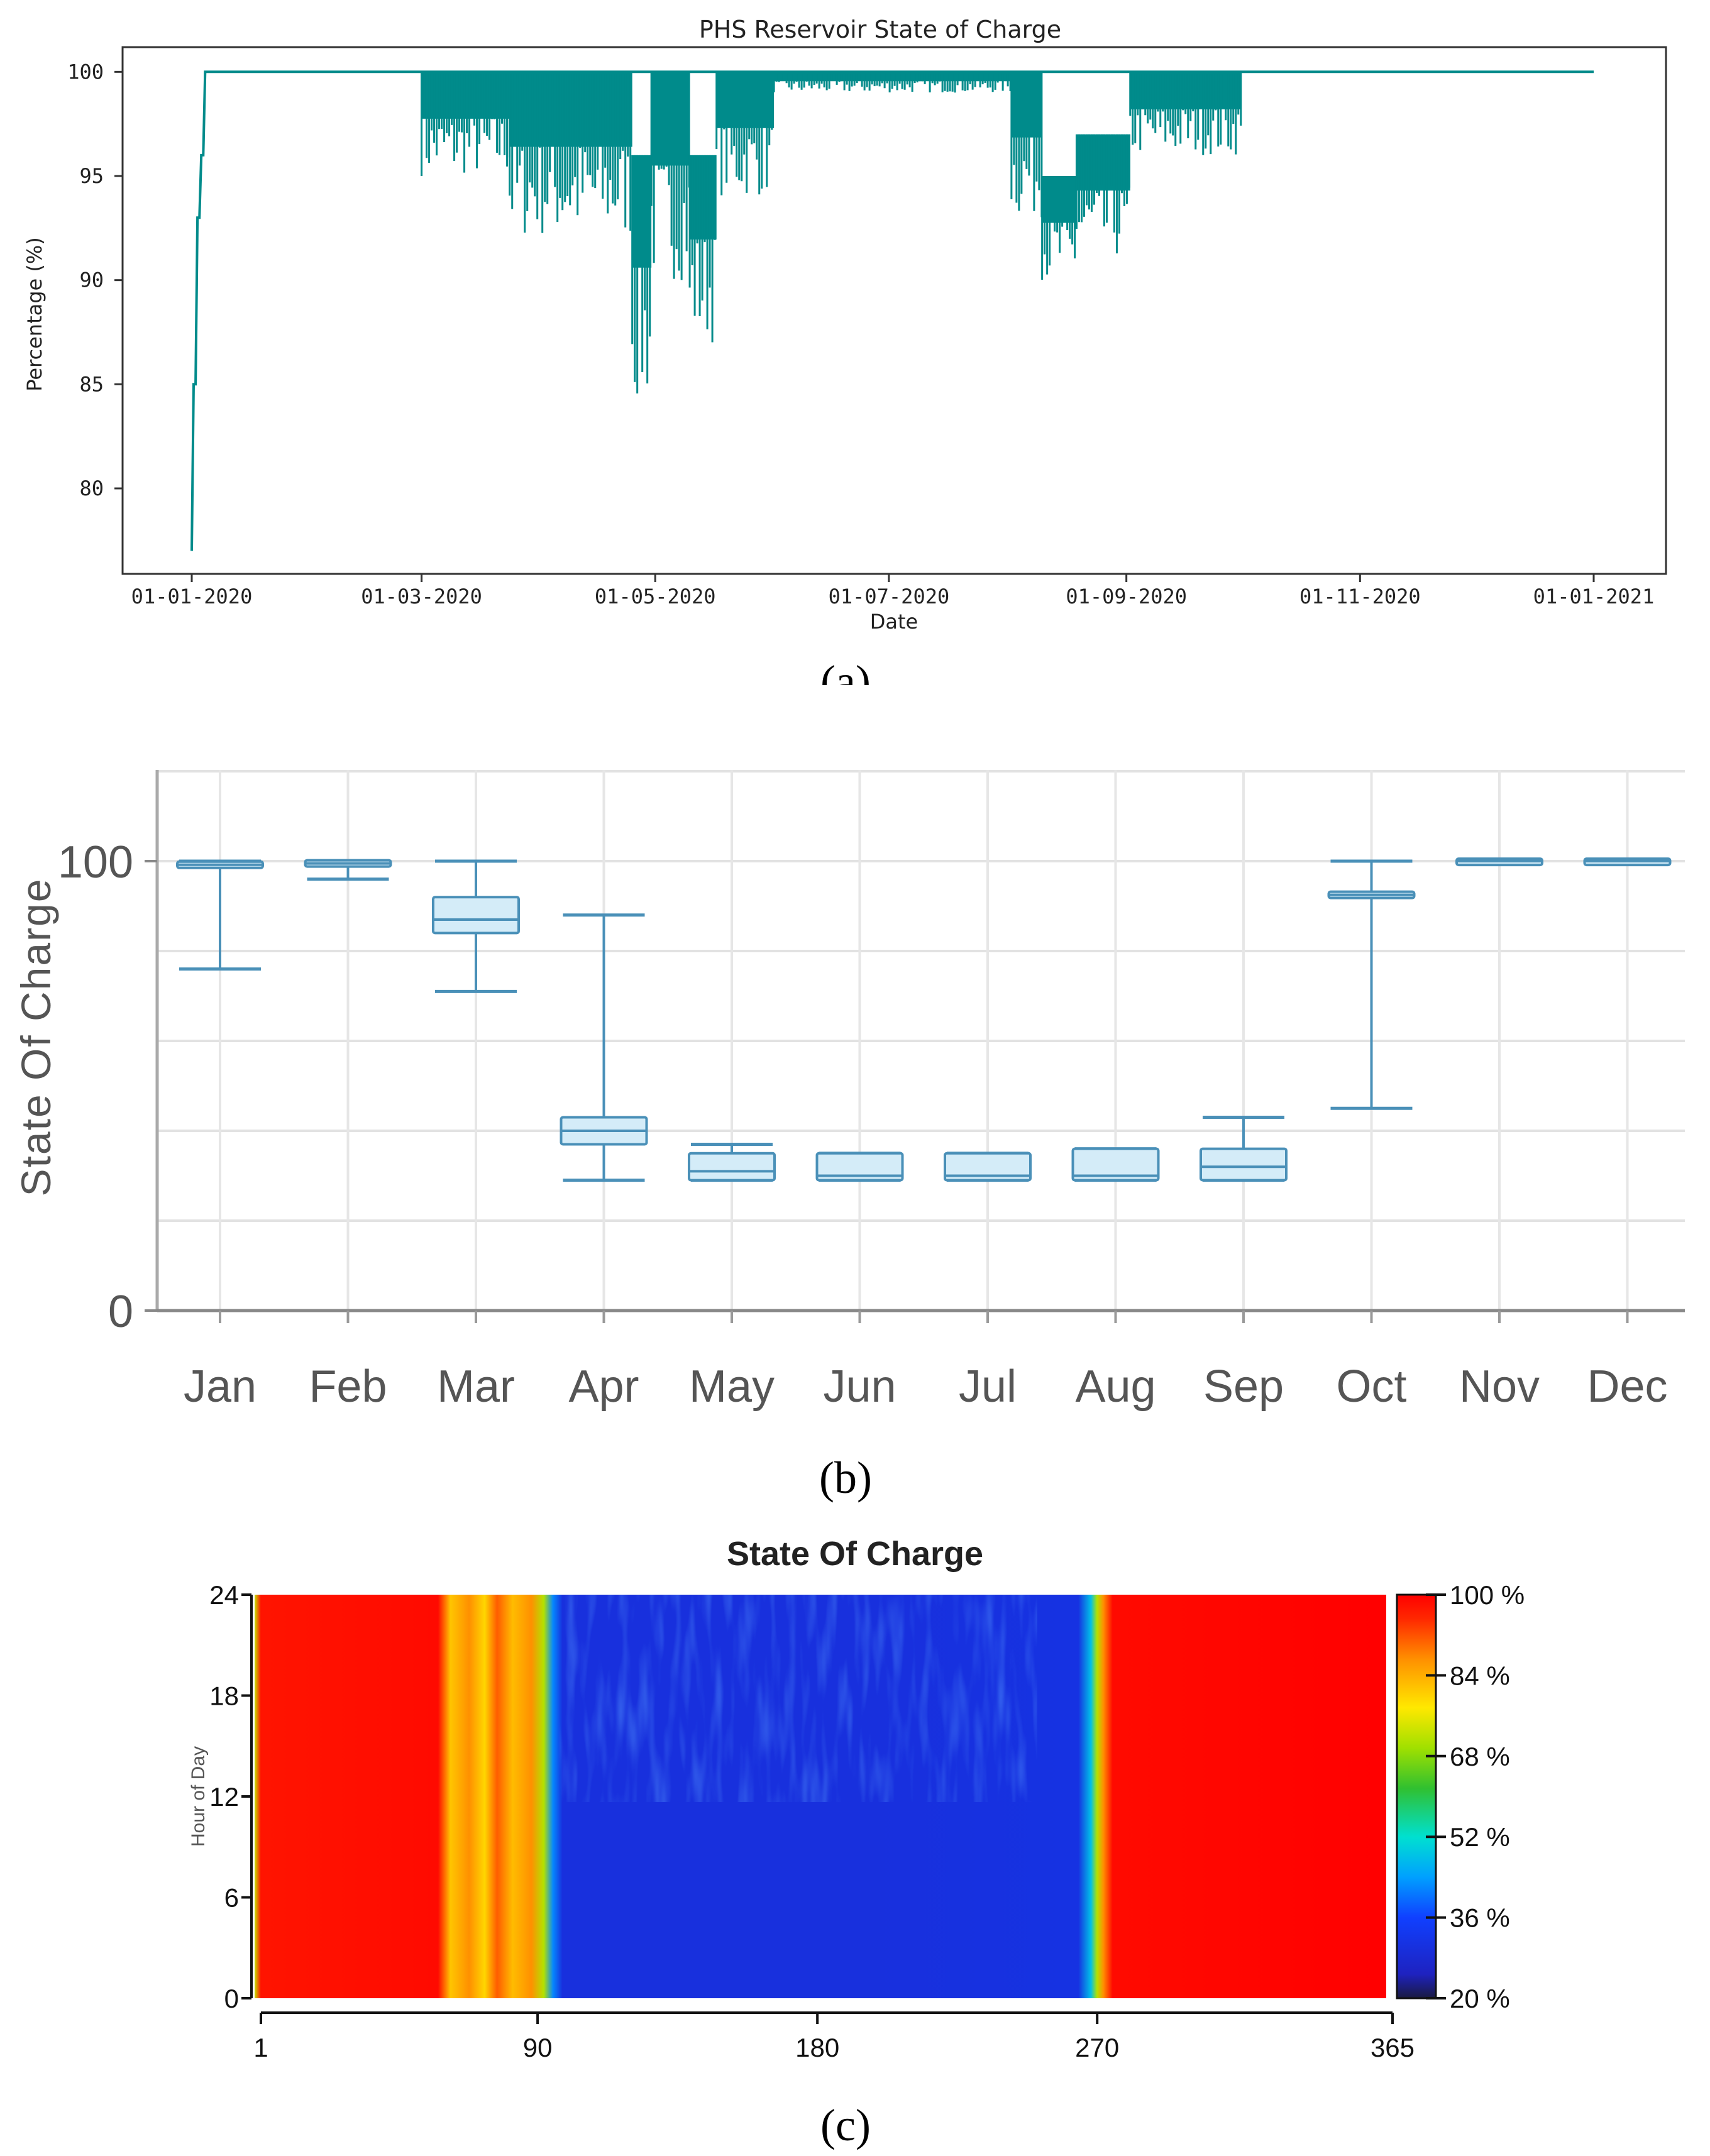  What do you see at coordinates (1115, 1386) in the screenshot?
I see `chart-b-x-tick-label: Aug` at bounding box center [1115, 1386].